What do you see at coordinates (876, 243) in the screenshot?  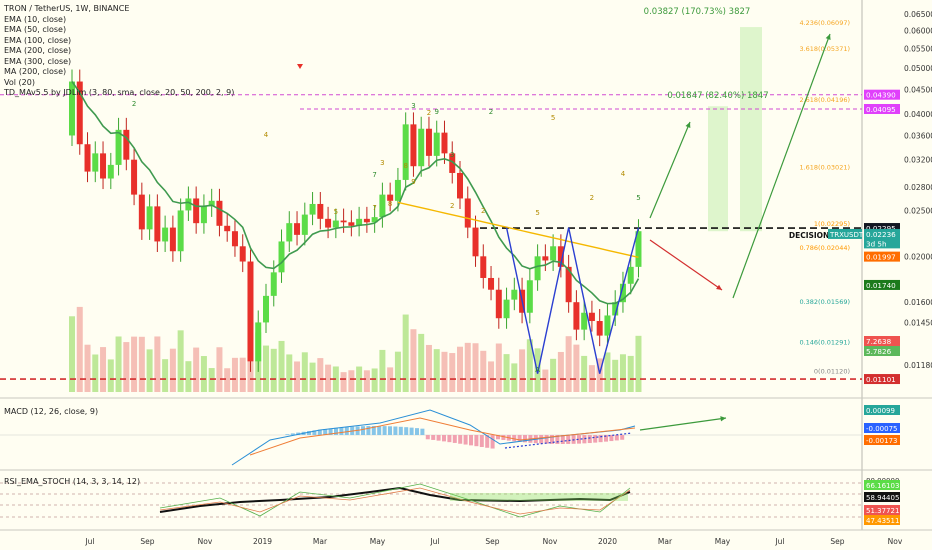 I see `price-badge-text: 3d 5h` at bounding box center [876, 243].